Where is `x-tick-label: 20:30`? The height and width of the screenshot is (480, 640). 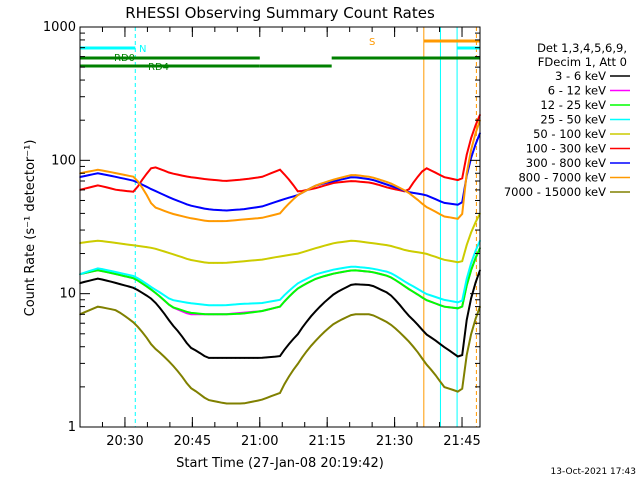 x-tick-label: 20:30 is located at coordinates (124, 441).